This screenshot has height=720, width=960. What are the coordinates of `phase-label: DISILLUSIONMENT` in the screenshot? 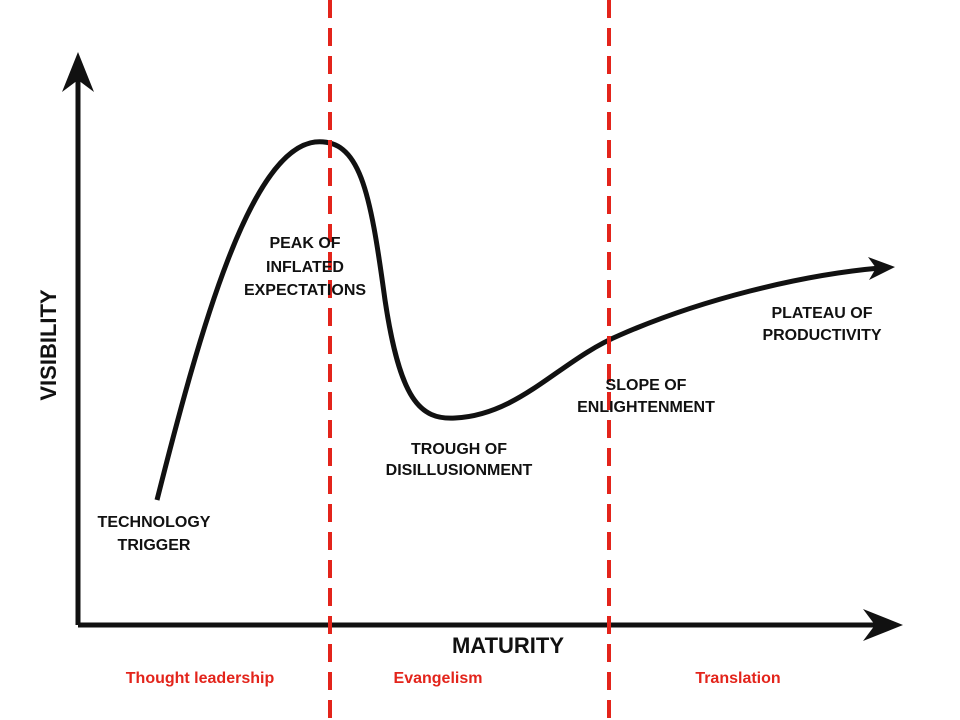 It's located at (459, 470).